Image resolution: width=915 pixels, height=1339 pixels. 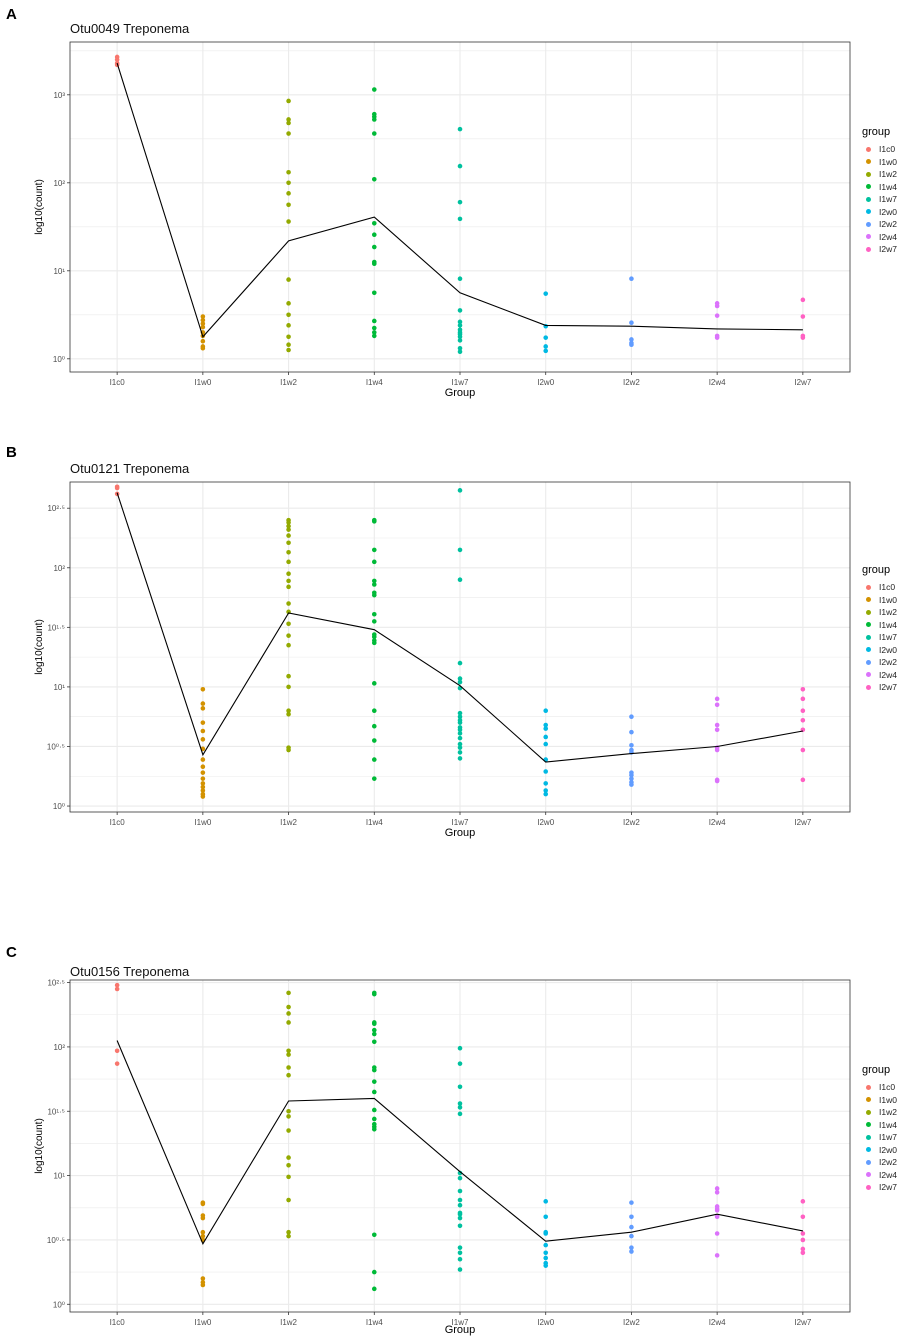 I want to click on y-tick-label: 10⁰, so click(x=59, y=1304).